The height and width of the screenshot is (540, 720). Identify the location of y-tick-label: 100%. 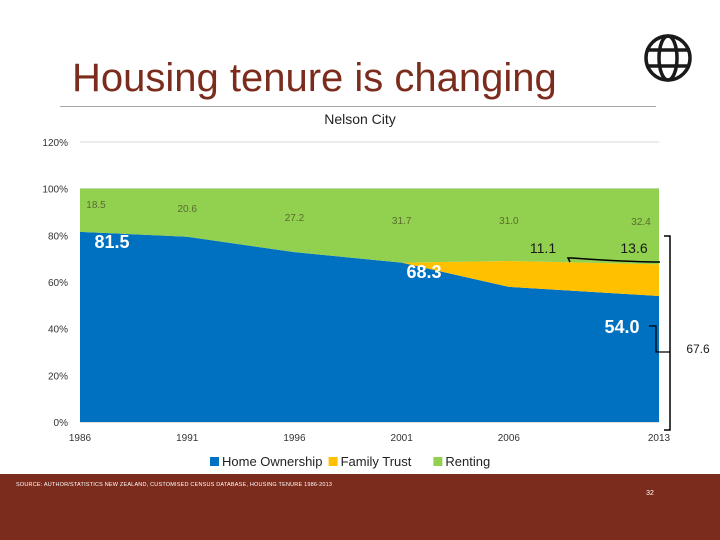
(55, 190).